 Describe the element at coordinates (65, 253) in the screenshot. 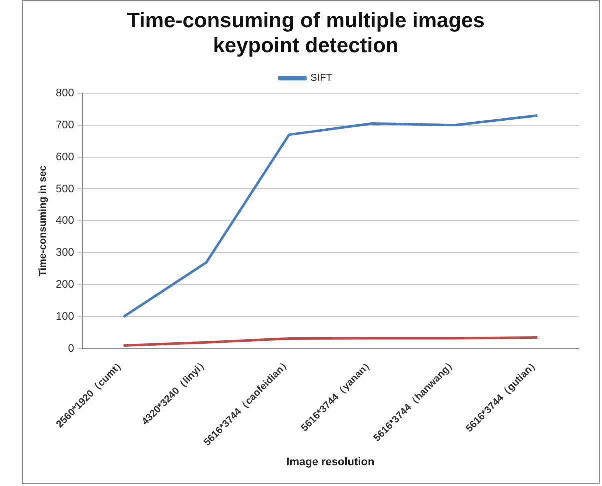

I see `y-tick-label: 300` at that location.